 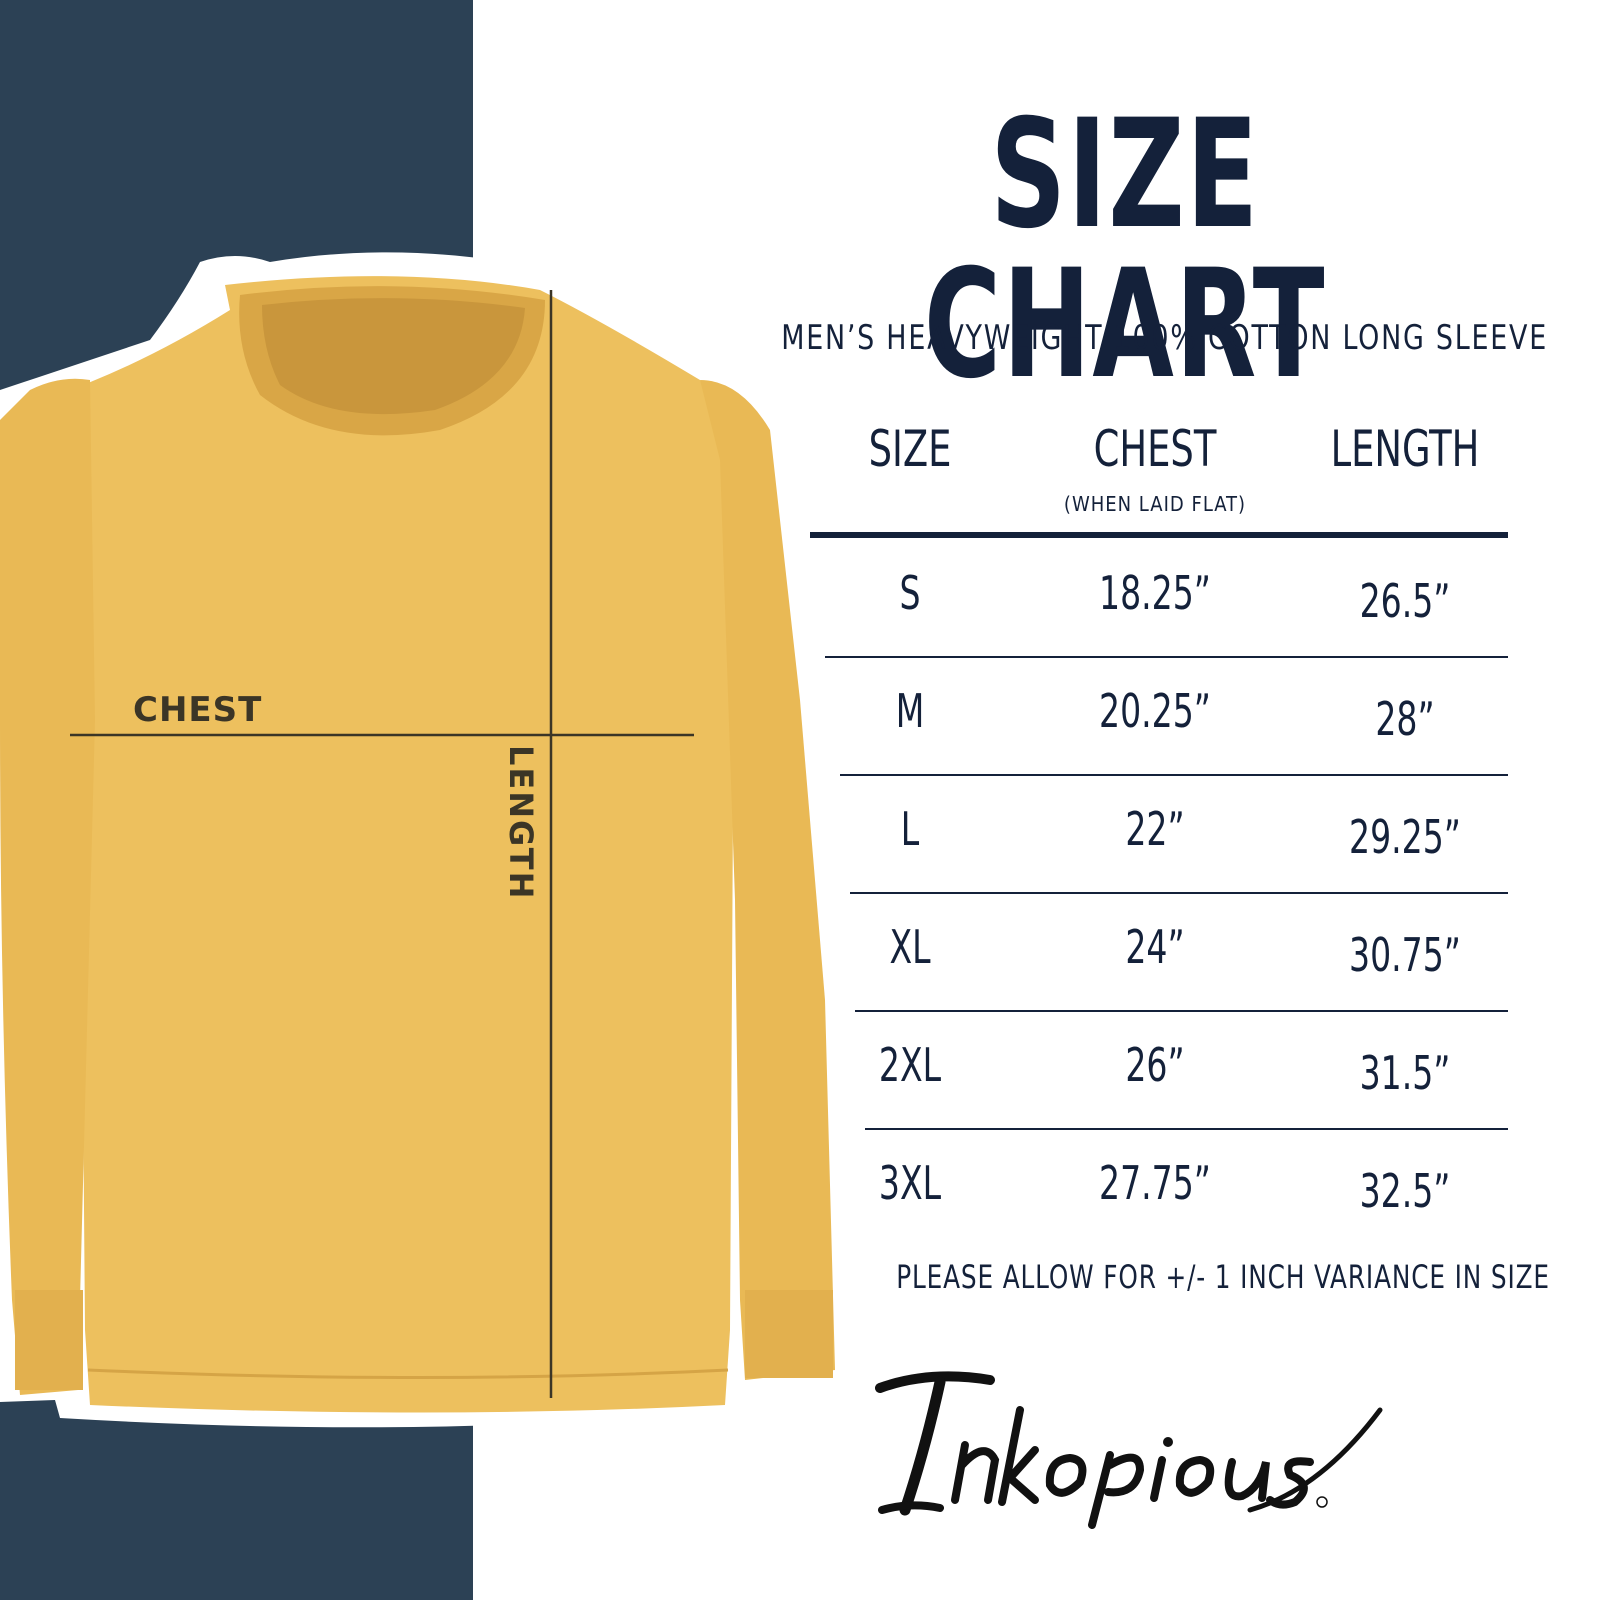 I want to click on table-row: S 18.25” 26.5”, so click(x=1160, y=597).